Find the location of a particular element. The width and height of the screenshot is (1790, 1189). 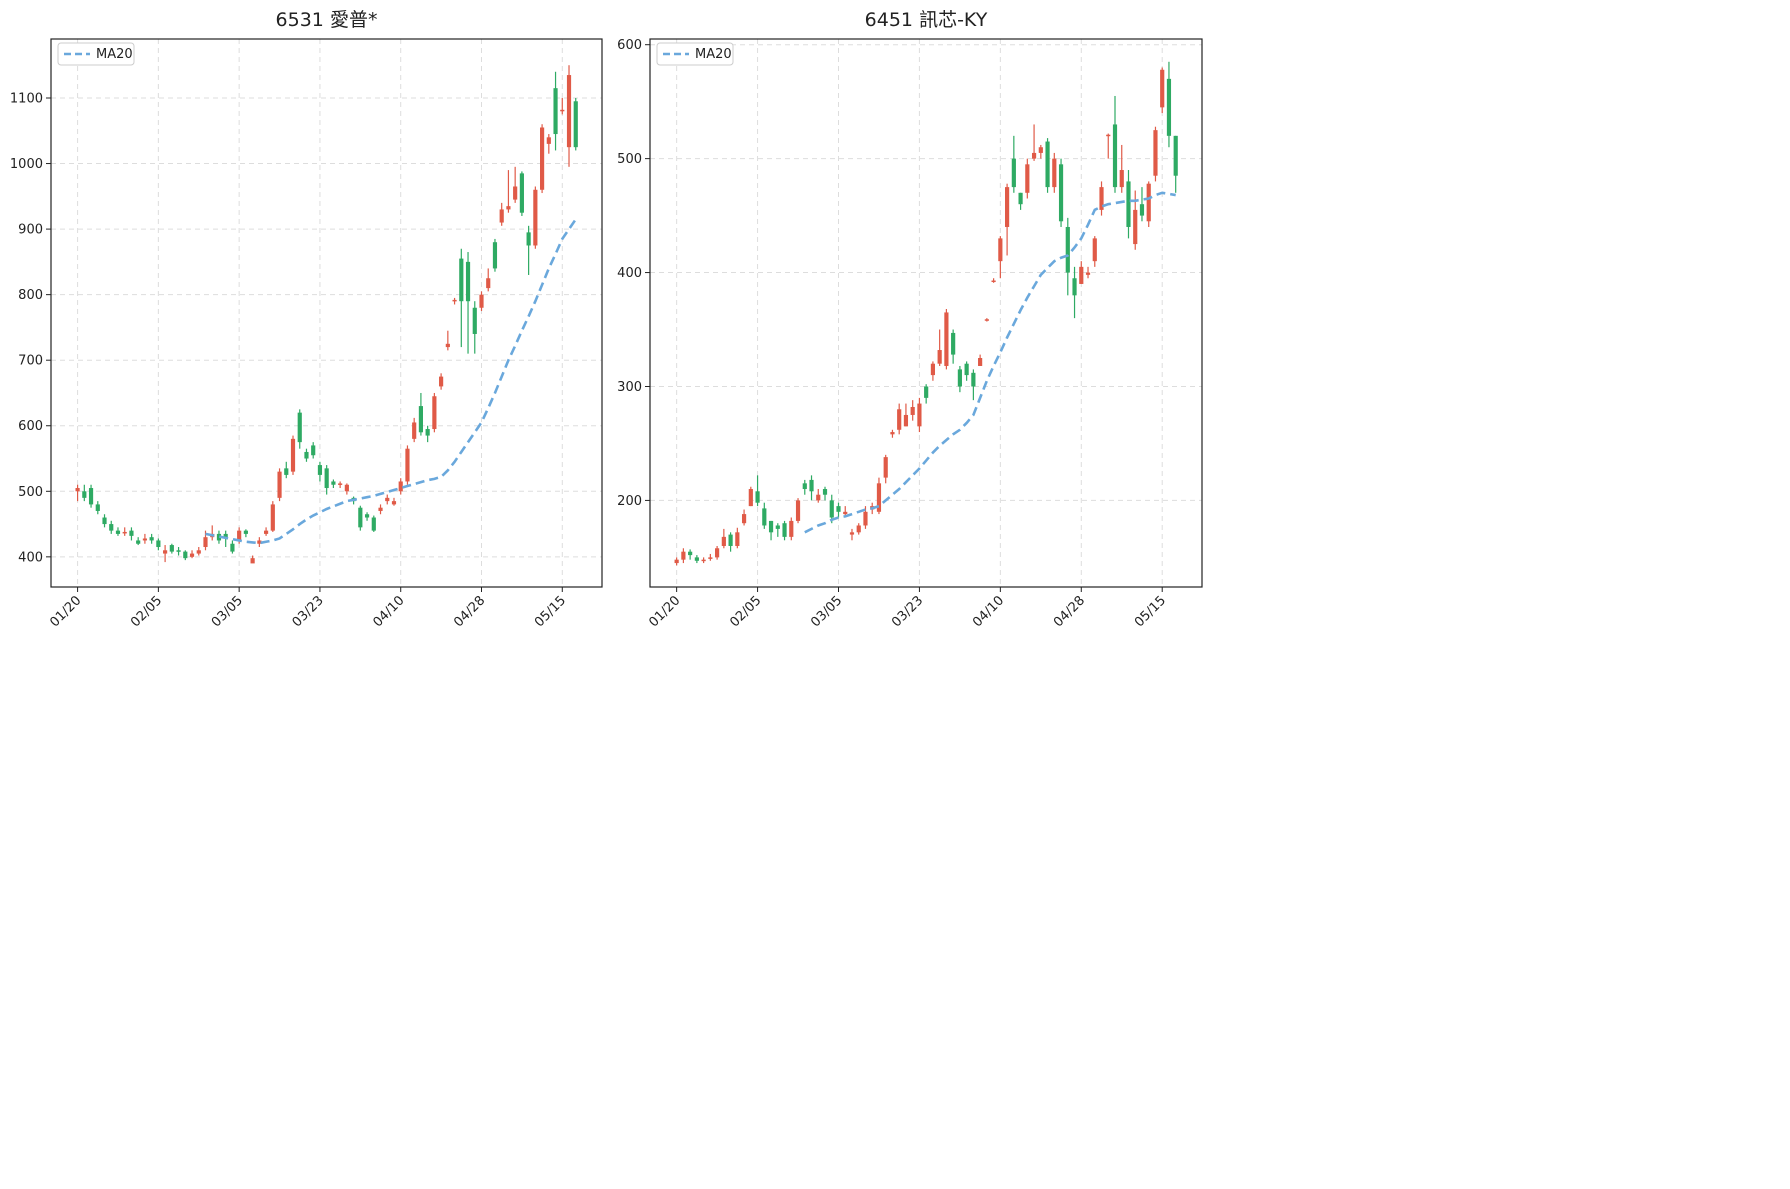

y-tick-label: 1000 is located at coordinates (26, 164).